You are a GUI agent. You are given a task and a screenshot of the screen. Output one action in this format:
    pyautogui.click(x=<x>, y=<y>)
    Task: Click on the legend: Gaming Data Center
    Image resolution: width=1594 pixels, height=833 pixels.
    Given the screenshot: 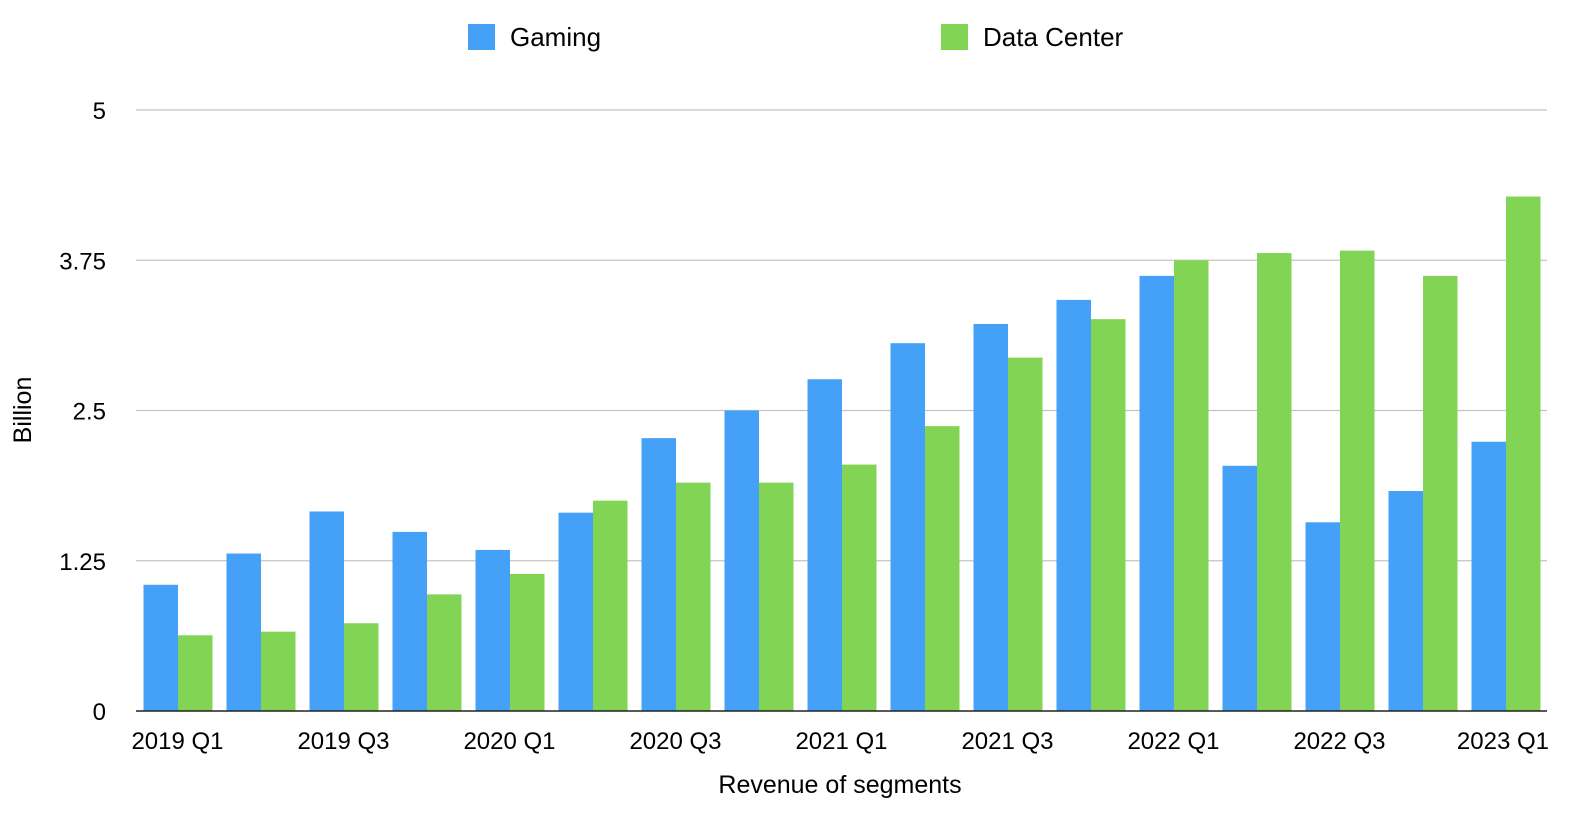 What is the action you would take?
    pyautogui.click(x=796, y=37)
    